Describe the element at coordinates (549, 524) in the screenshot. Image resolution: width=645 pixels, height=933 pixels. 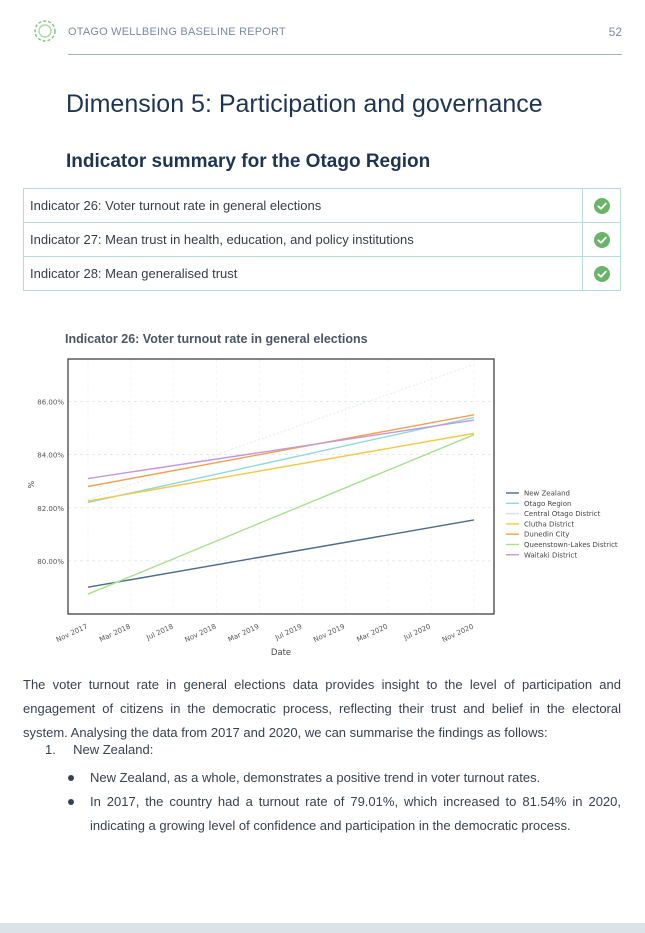
I see `legend-label: Clutha District` at that location.